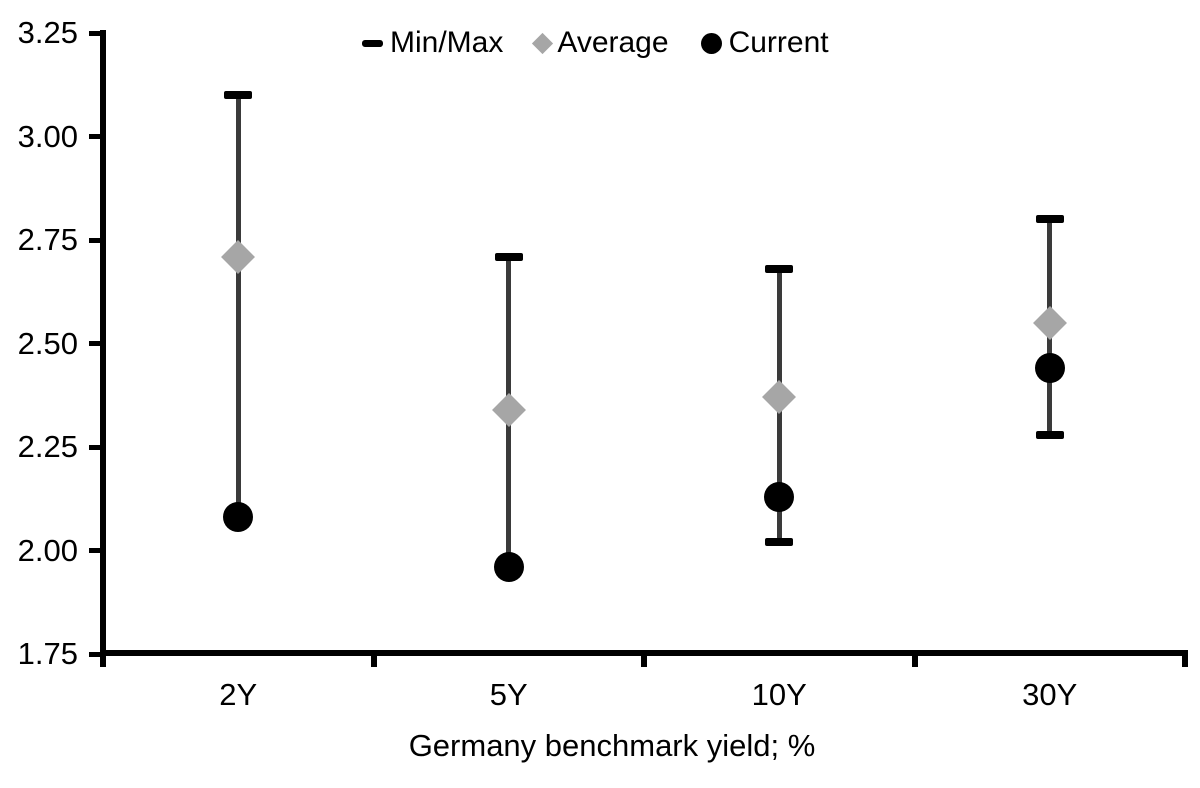 This screenshot has height=788, width=1200. I want to click on legend-item-minmax: Min/Max, so click(432, 43).